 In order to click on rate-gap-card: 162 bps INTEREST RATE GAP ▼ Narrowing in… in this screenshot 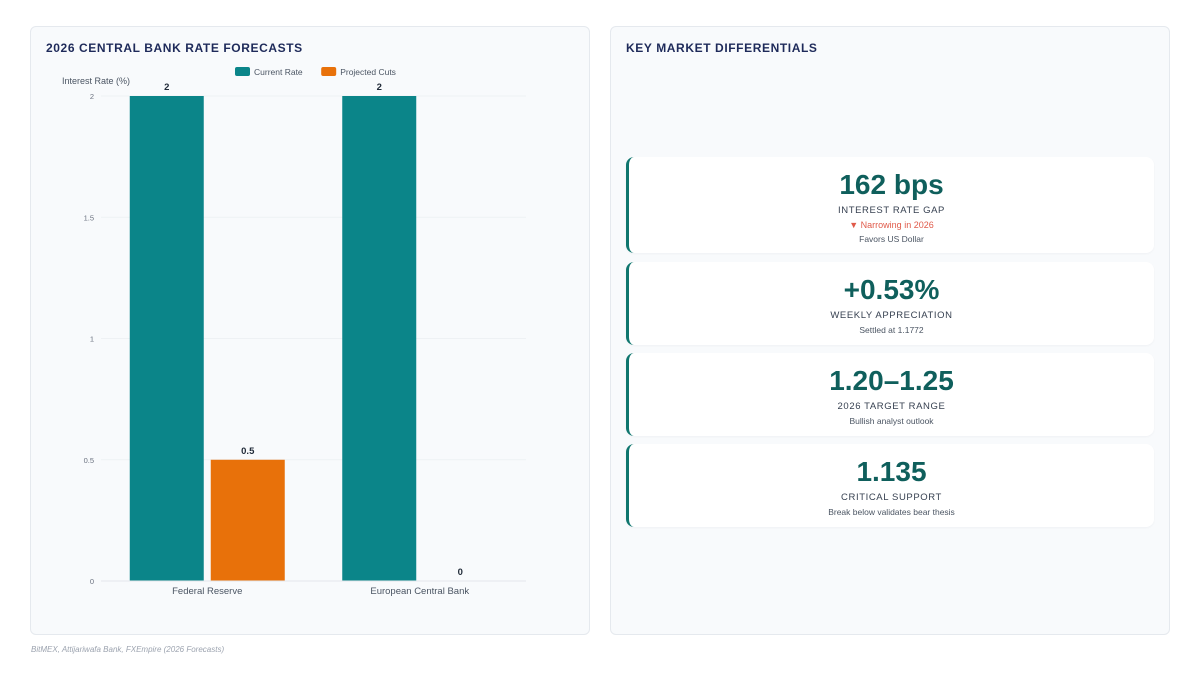, I will do `click(890, 205)`.